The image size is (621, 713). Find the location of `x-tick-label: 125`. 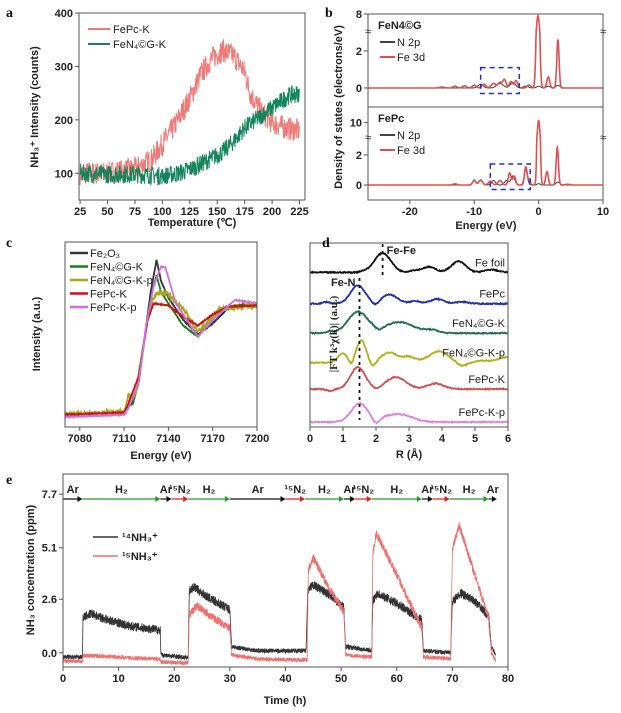

x-tick-label: 125 is located at coordinates (190, 212).